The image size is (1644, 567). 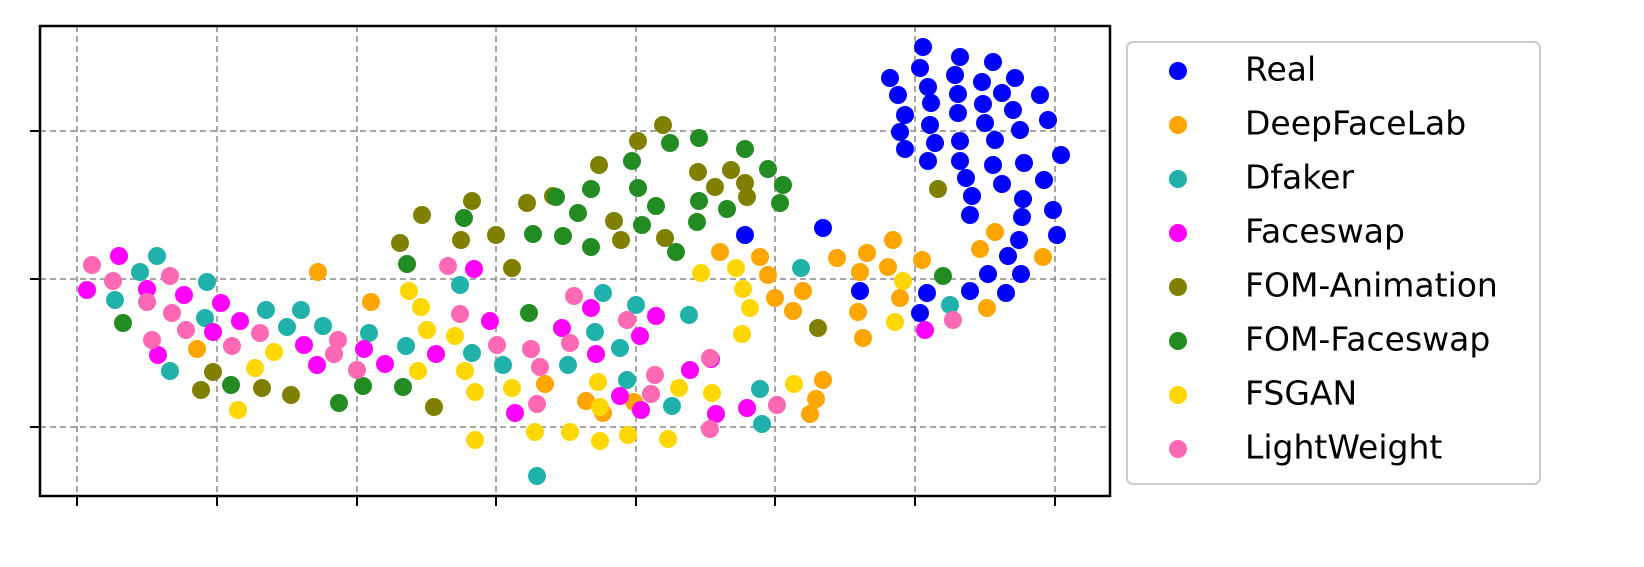 What do you see at coordinates (1299, 177) in the screenshot?
I see `legend-label: Dfaker` at bounding box center [1299, 177].